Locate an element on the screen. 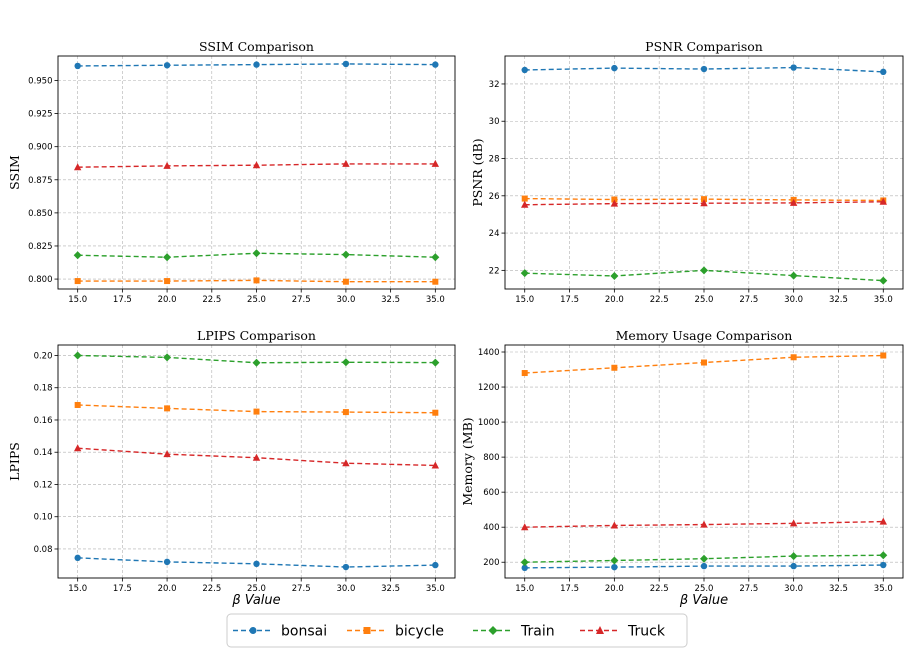 This screenshot has height=653, width=914. x-tick-label: 17.5 is located at coordinates (569, 300).